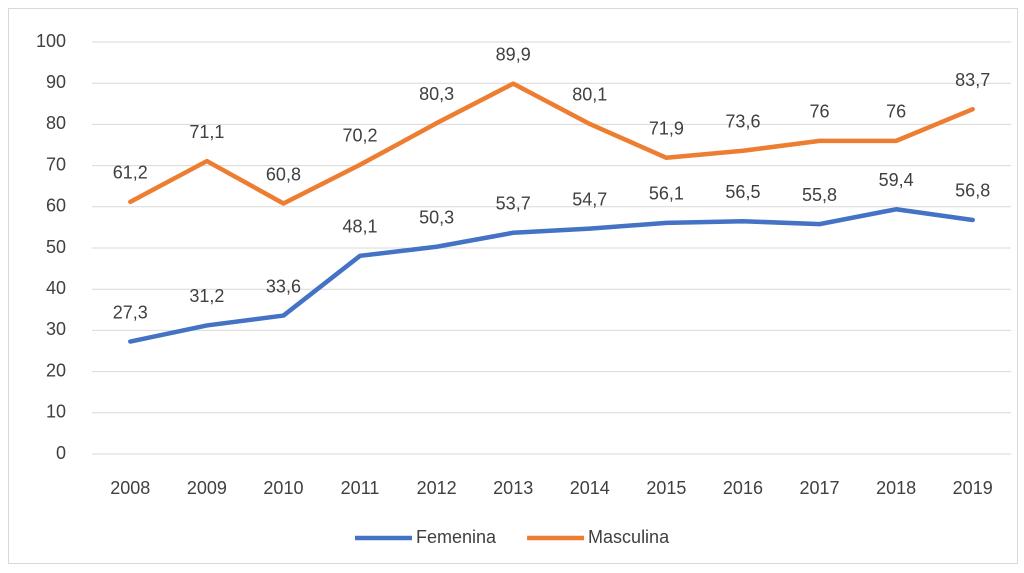  I want to click on x-tick-label: 2008, so click(130, 488).